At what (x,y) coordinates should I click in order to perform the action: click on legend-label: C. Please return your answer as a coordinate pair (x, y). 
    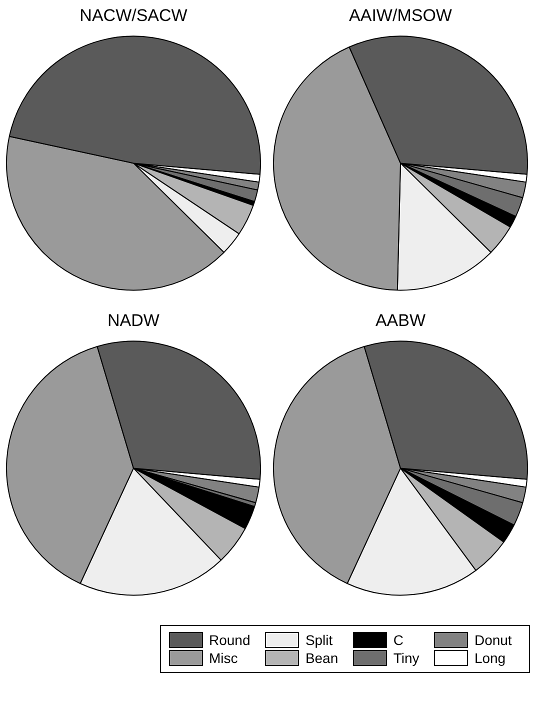
    Looking at the image, I should click on (398, 640).